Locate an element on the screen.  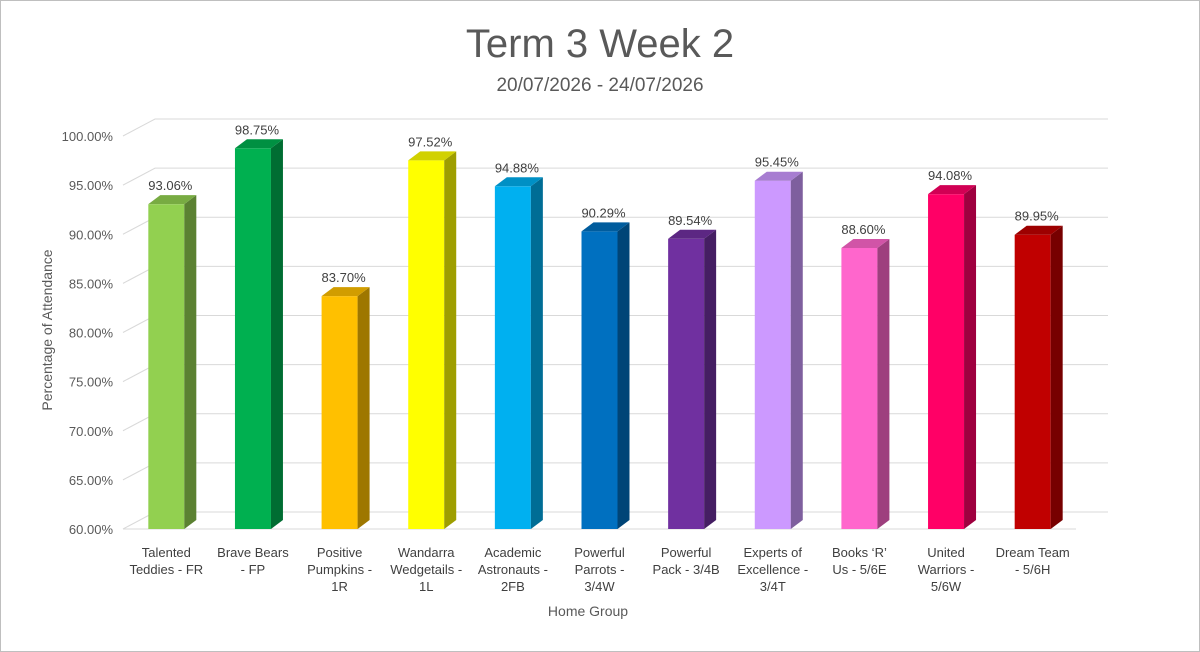
category-label: United Warriors -5/6W is located at coordinates (946, 569).